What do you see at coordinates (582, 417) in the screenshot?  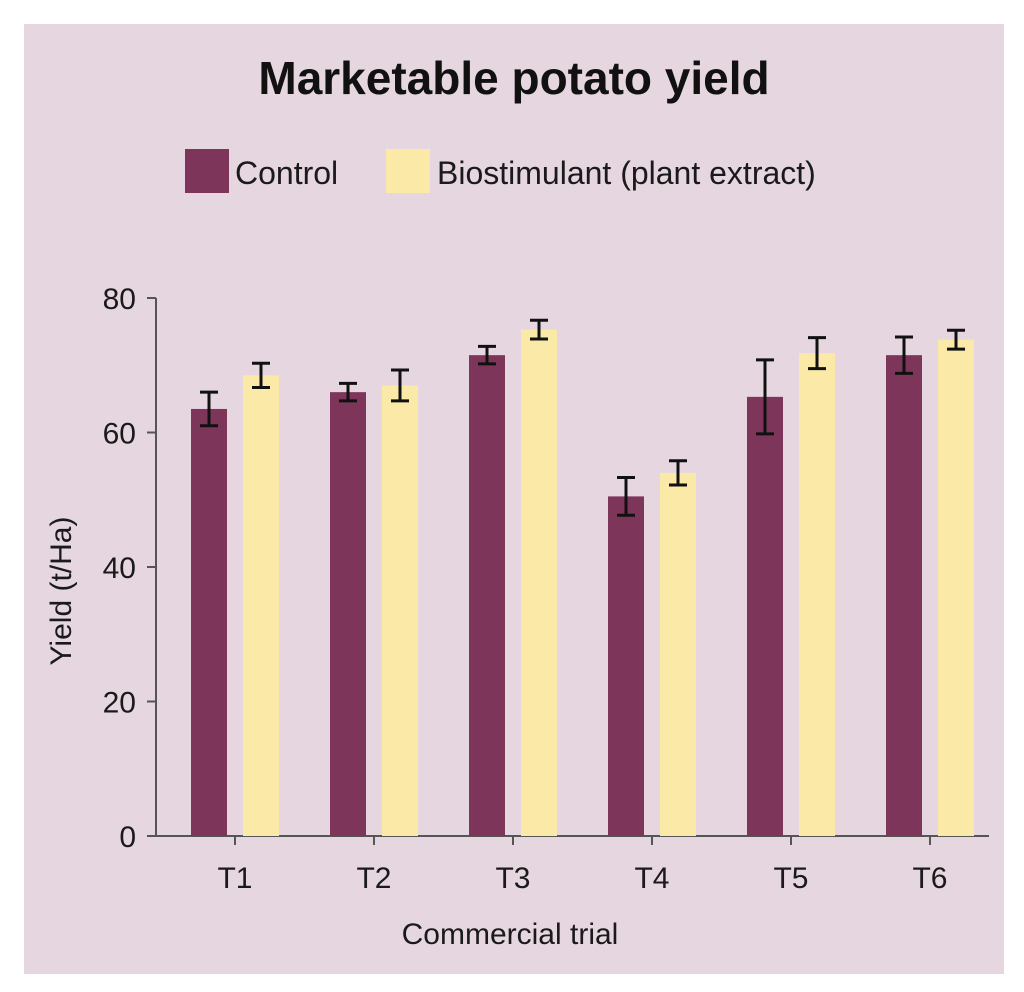 I see `error-bars` at bounding box center [582, 417].